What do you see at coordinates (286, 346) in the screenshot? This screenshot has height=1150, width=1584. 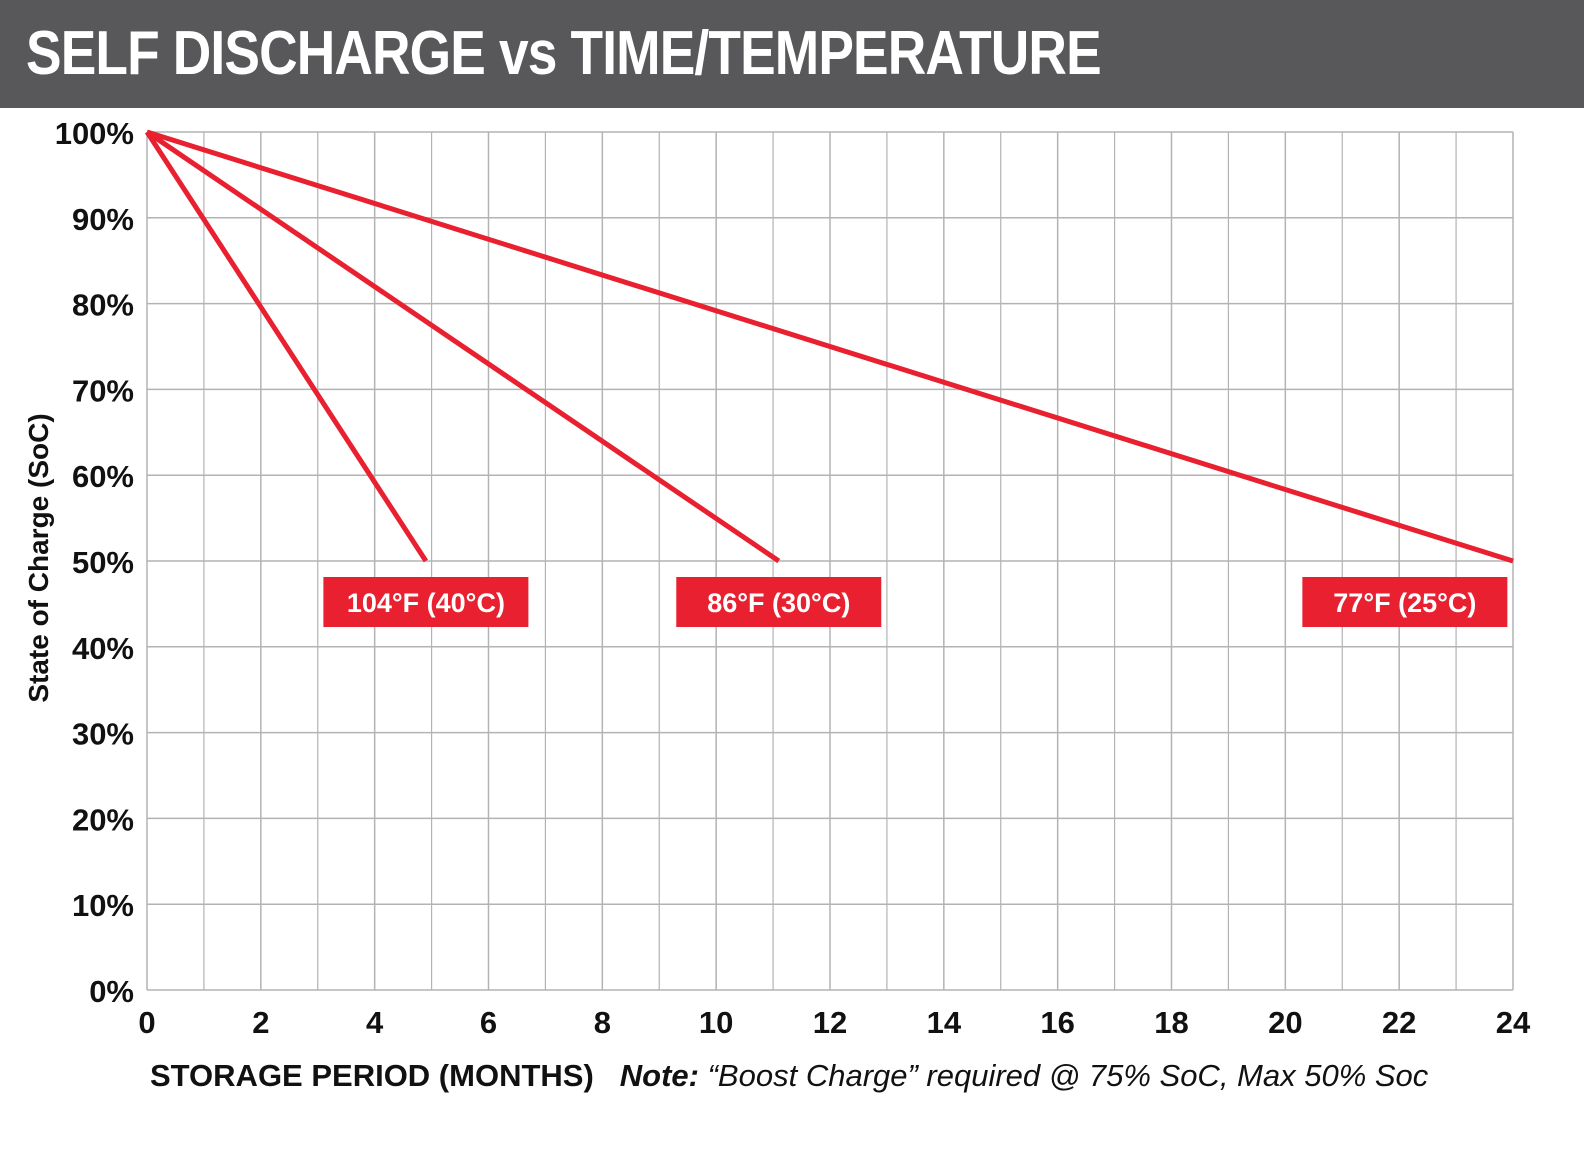 I see `series-line` at bounding box center [286, 346].